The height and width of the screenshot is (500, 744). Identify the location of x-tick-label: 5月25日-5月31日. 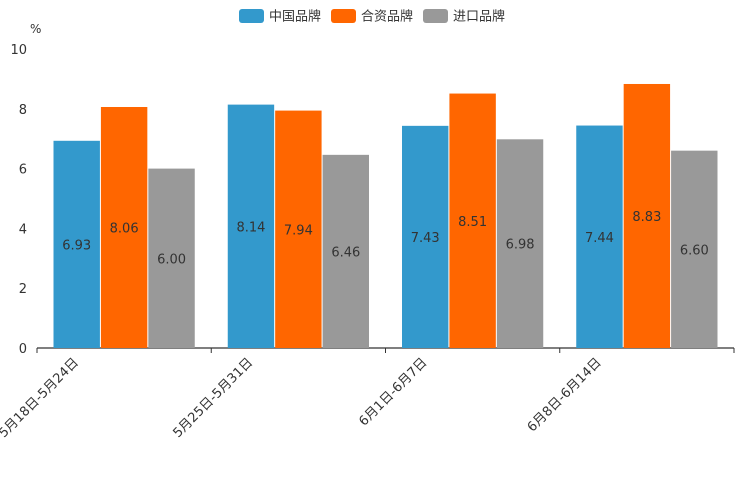
(213, 398).